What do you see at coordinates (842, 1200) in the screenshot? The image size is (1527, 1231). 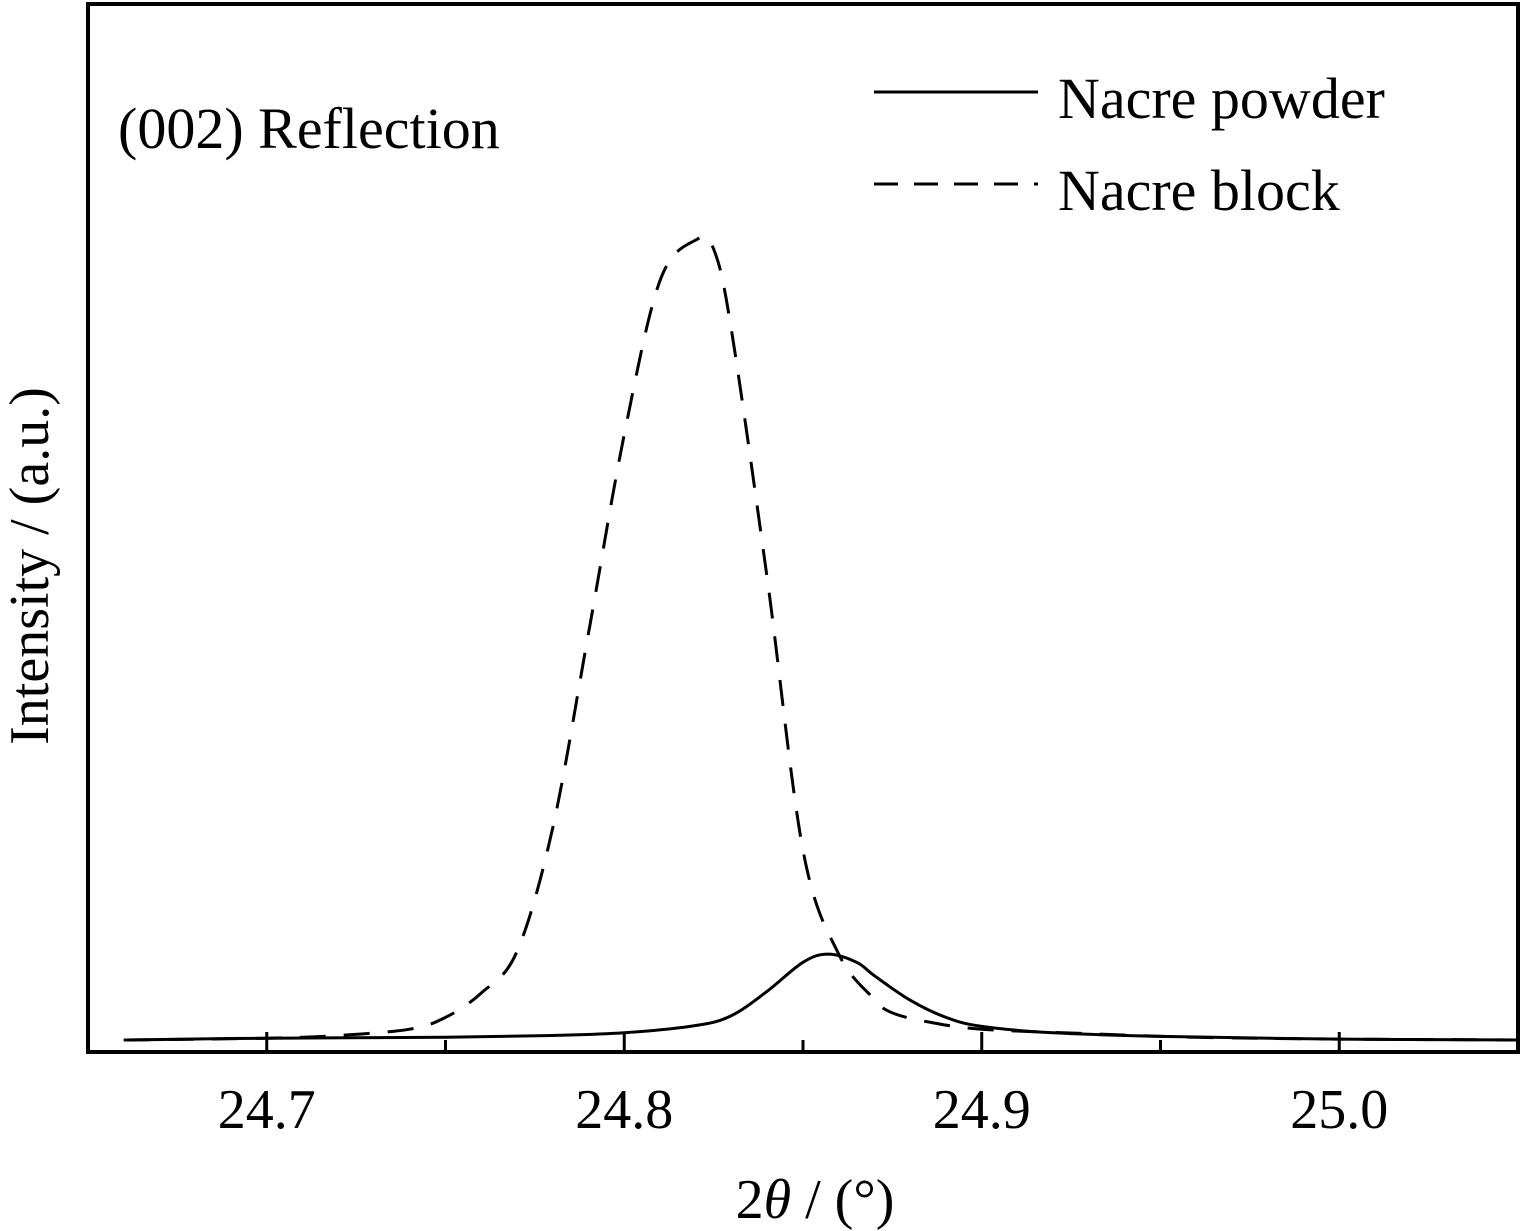 I see `x-axis-label-suffix: / (°)` at bounding box center [842, 1200].